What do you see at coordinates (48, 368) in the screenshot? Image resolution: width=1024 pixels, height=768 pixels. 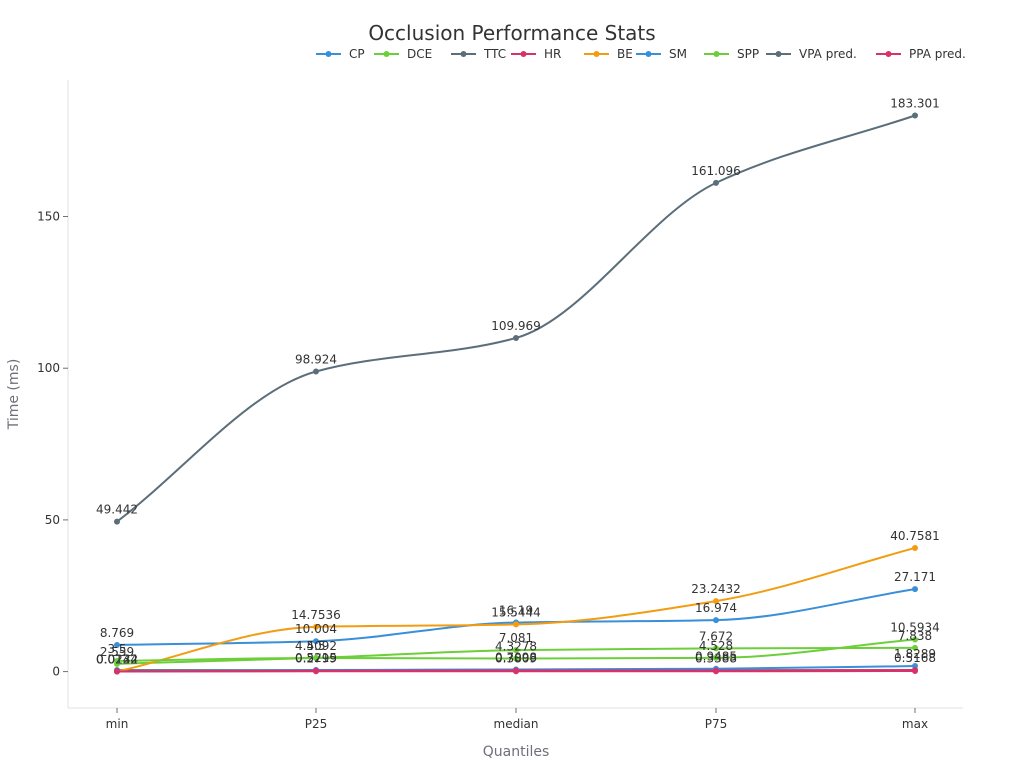 I see `y-tick-label: 100` at bounding box center [48, 368].